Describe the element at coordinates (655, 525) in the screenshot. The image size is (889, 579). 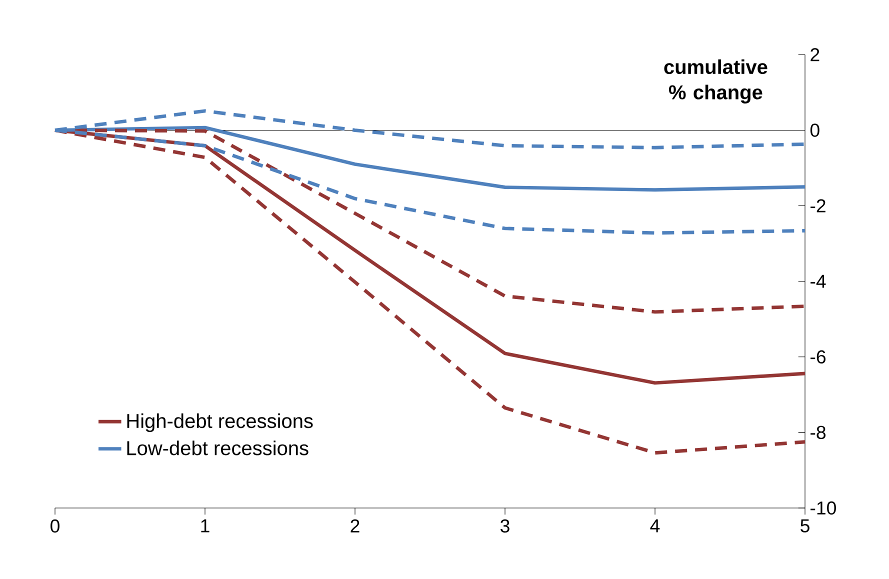
I see `x-tick-label: 4` at that location.